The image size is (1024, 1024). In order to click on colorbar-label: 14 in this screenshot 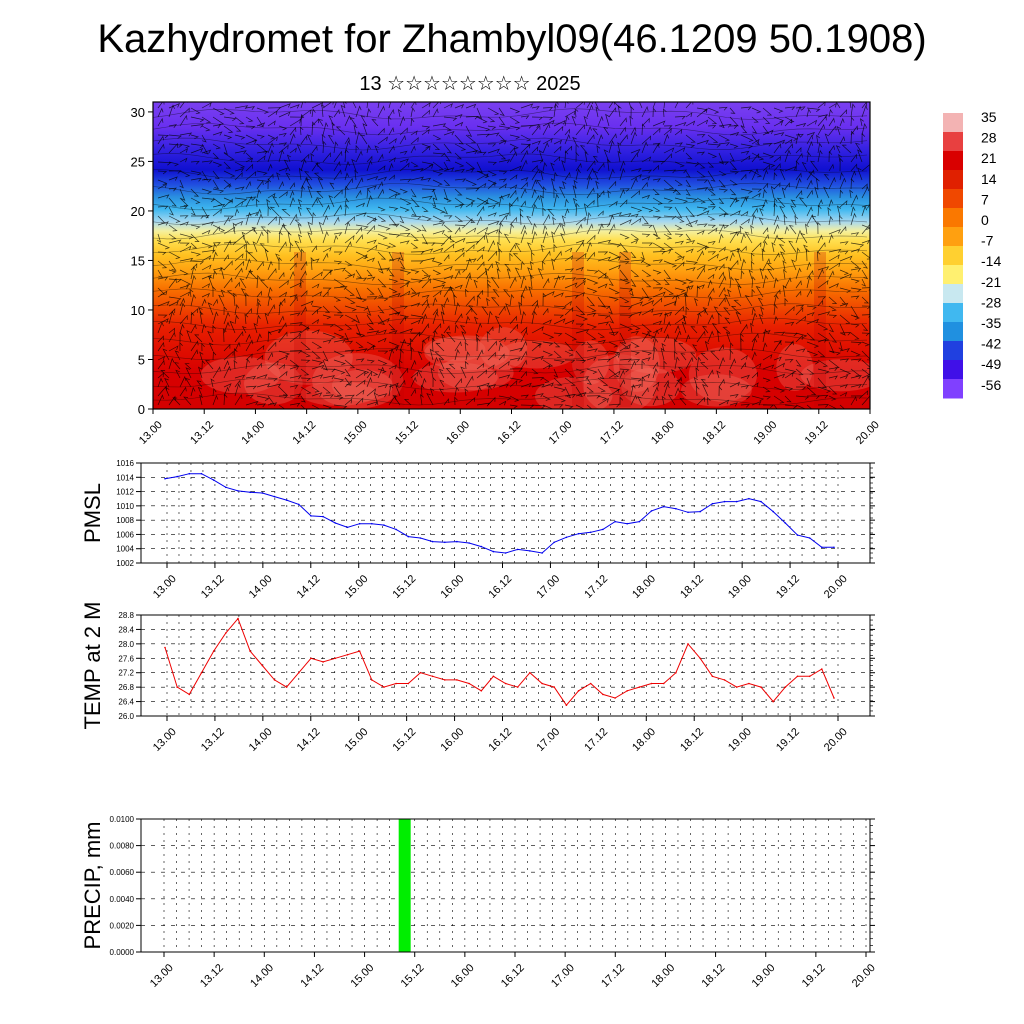, I will do `click(989, 179)`.